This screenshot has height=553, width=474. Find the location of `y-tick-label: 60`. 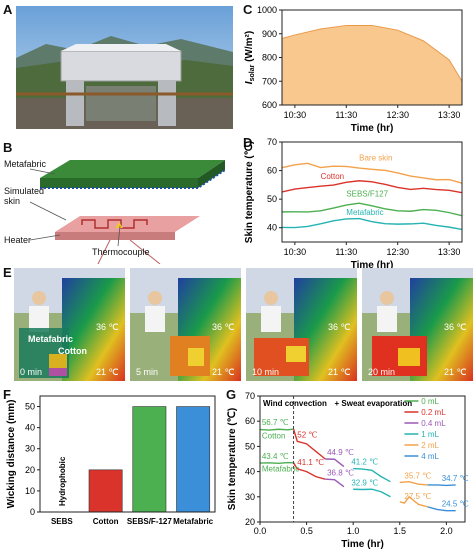

y-tick-label: 60 is located at coordinates (250, 421).